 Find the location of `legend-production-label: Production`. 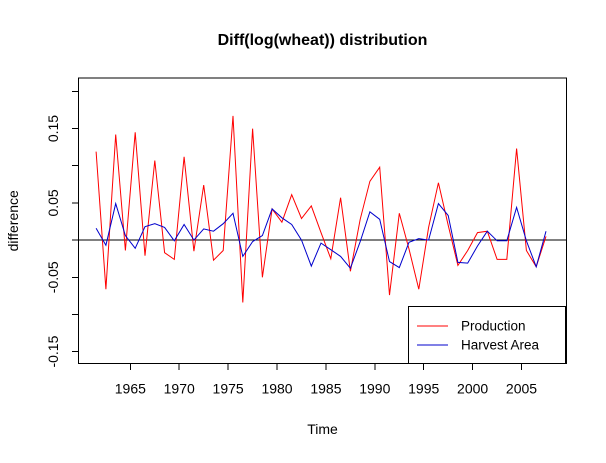

legend-production-label: Production is located at coordinates (493, 326).